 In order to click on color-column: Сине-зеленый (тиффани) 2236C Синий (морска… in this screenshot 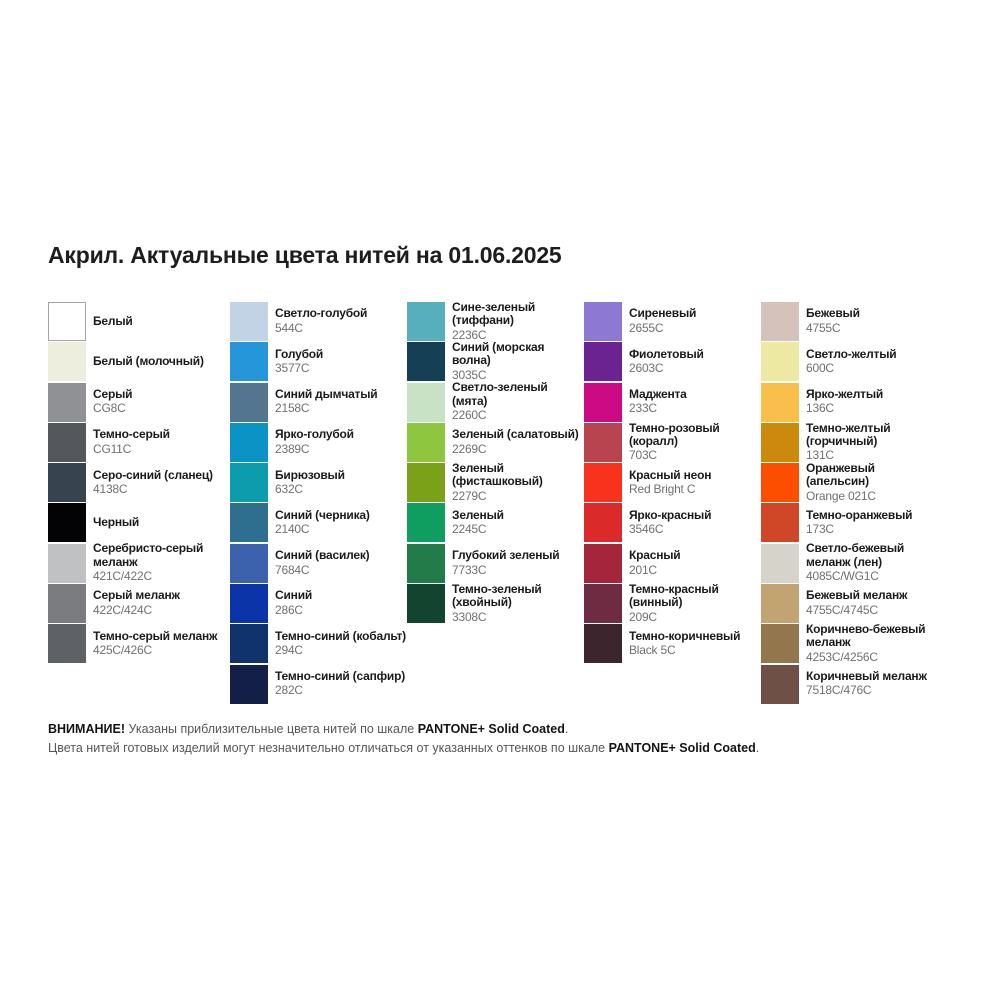, I will do `click(496, 462)`.